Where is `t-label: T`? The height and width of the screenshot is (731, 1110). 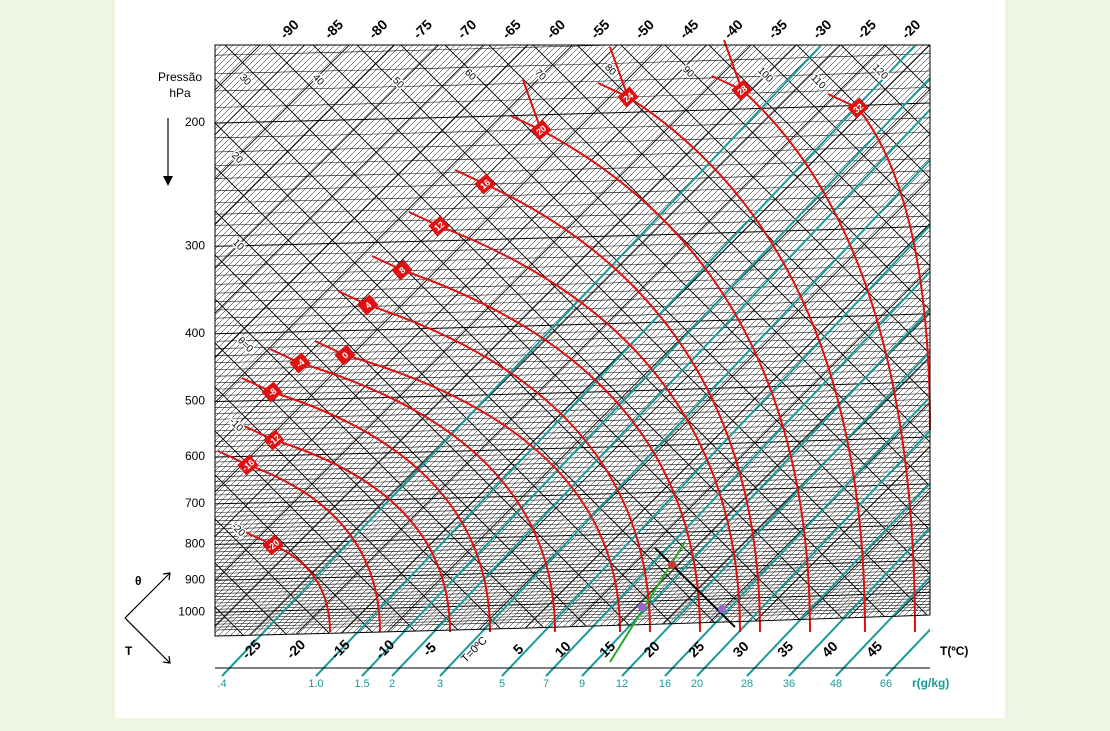
t-label: T is located at coordinates (129, 651).